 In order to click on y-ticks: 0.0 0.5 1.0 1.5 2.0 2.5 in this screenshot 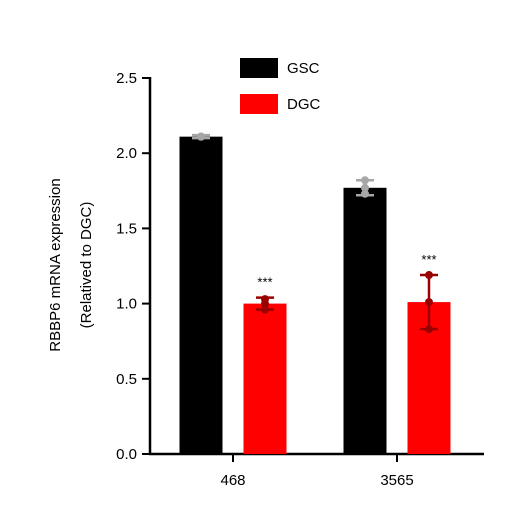, I will do `click(133, 266)`.